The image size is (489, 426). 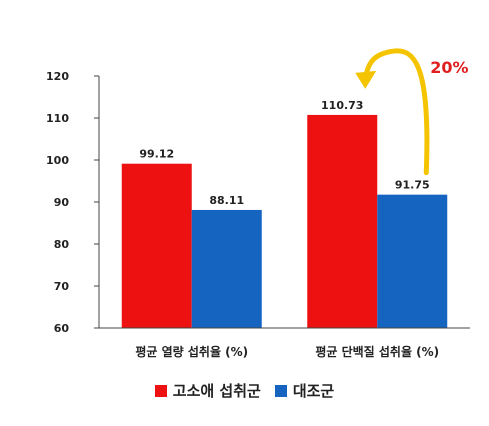 What do you see at coordinates (57, 76) in the screenshot?
I see `y-tick-label: 120` at bounding box center [57, 76].